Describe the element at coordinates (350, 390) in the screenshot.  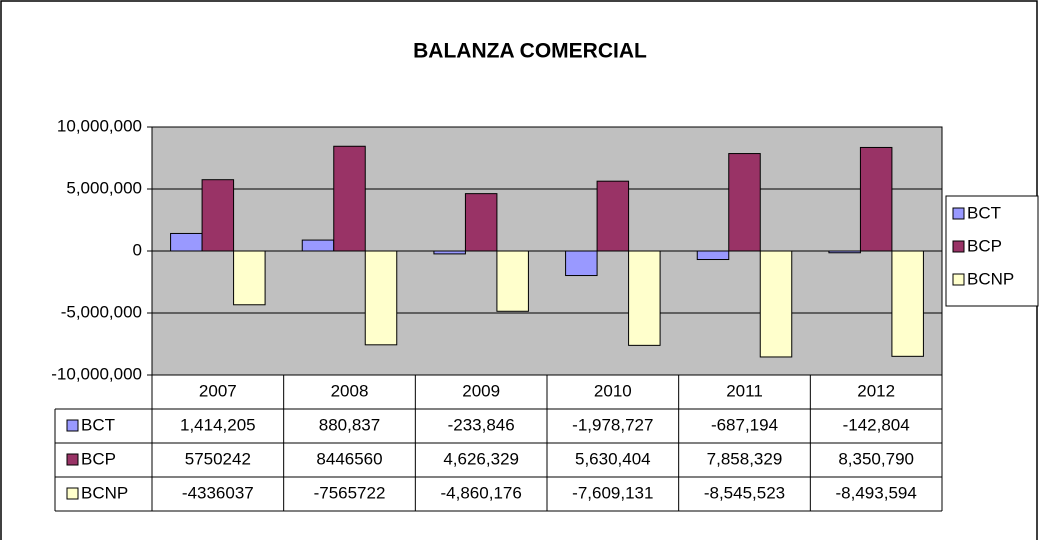
I see `x-tick-label: 2008` at that location.